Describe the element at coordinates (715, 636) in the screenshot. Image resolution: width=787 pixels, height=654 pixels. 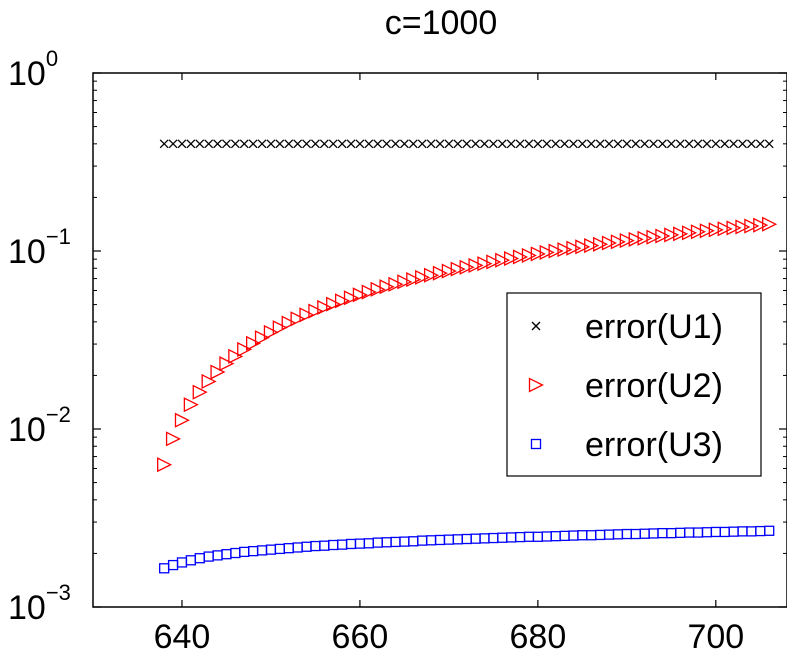
I see `x-tick-label: 700` at that location.